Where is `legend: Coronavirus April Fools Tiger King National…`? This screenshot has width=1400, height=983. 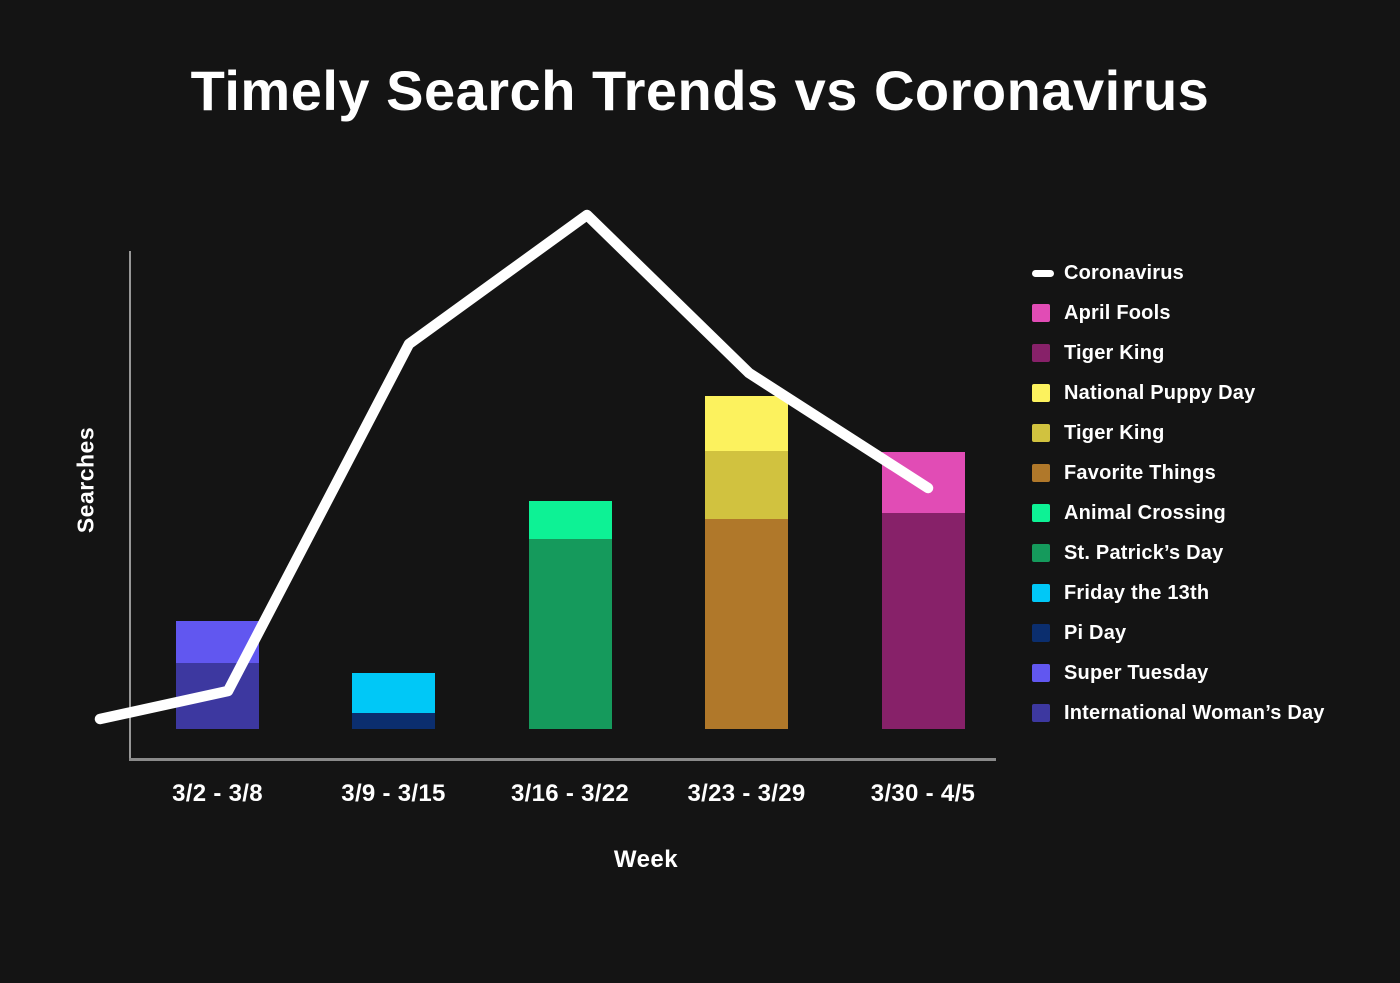
legend: Coronavirus April Fools Tiger King National… is located at coordinates (1178, 493).